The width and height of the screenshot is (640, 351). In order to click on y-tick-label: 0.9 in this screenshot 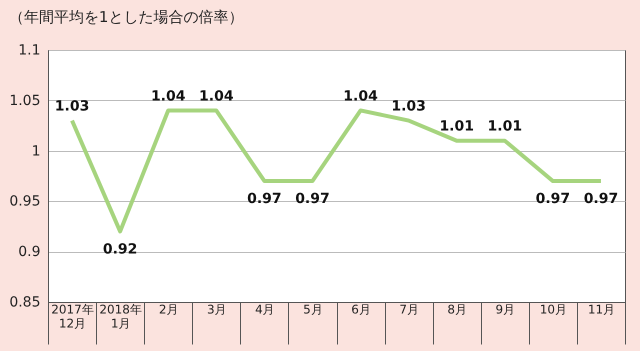, I will do `click(29, 252)`.